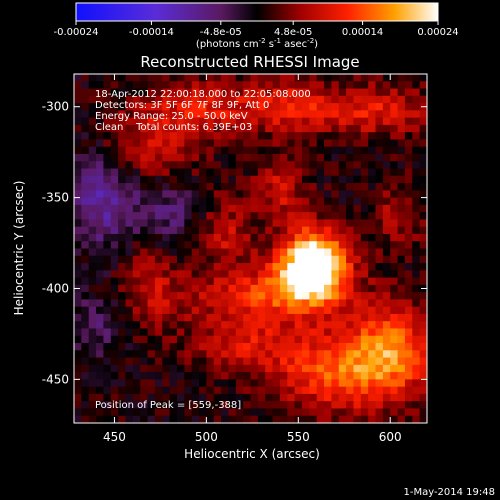 This screenshot has height=500, width=500. Describe the element at coordinates (19, 248) in the screenshot. I see `y-axis-label: Heliocentric Y (arcsec)` at that location.